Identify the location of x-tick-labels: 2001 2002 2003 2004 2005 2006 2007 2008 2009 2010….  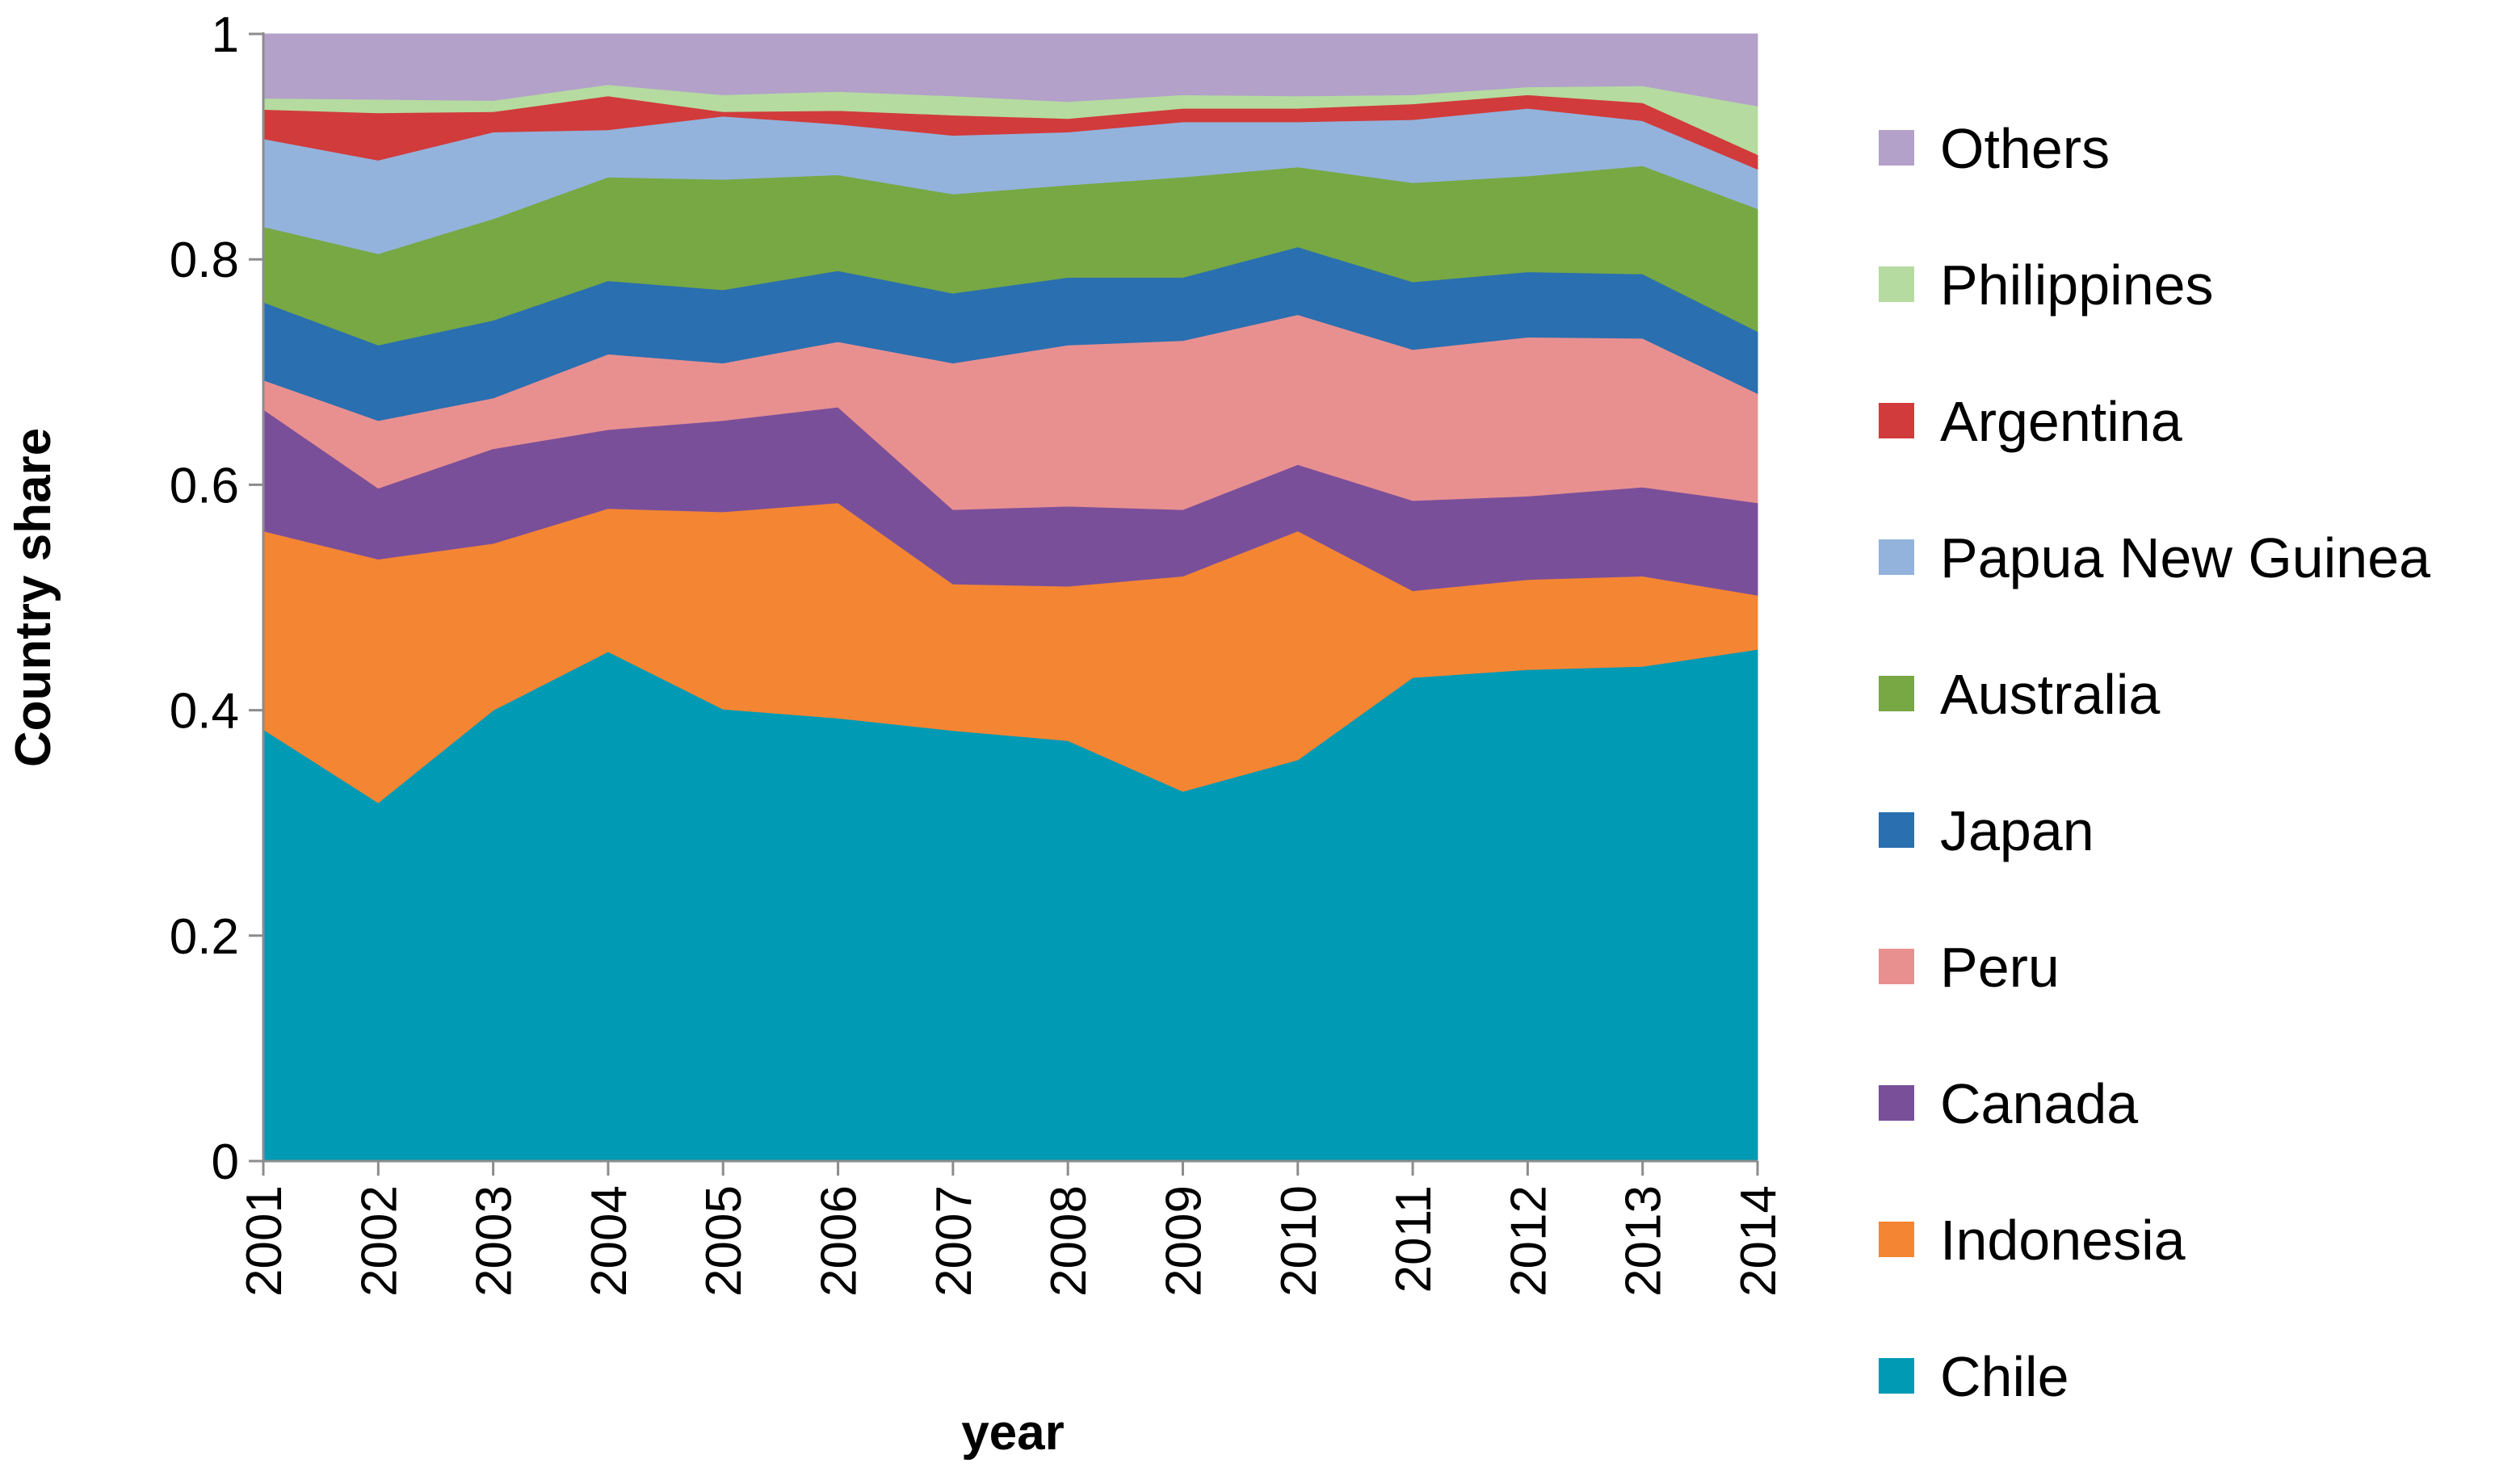
(1012, 1229).